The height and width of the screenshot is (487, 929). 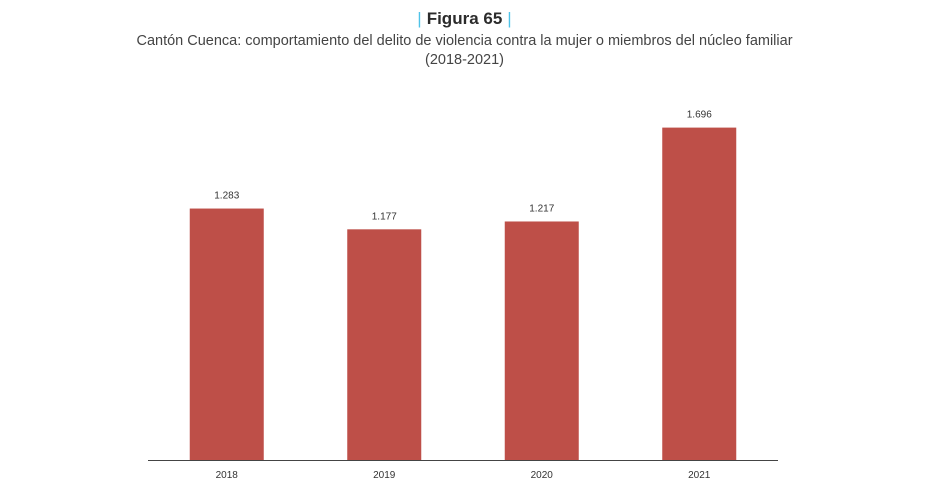 What do you see at coordinates (541, 340) in the screenshot?
I see `bar-2020` at bounding box center [541, 340].